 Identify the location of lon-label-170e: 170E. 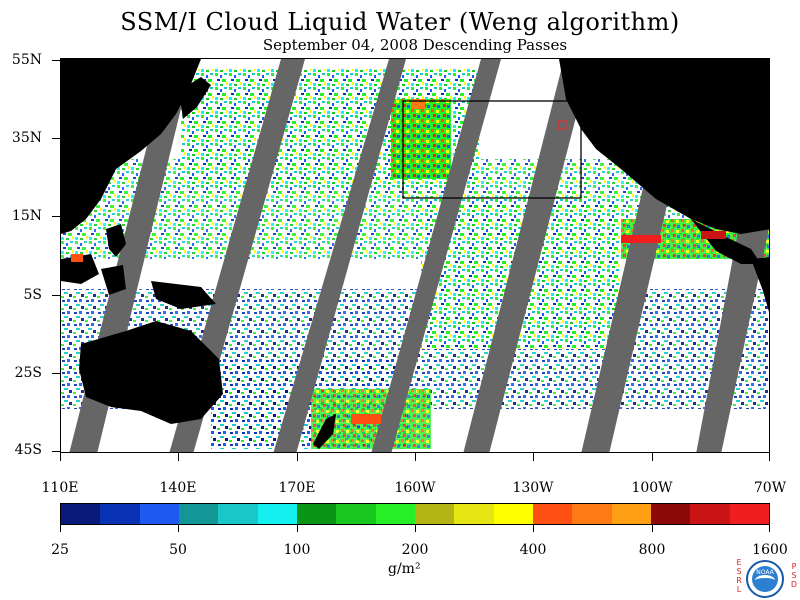
(297, 488).